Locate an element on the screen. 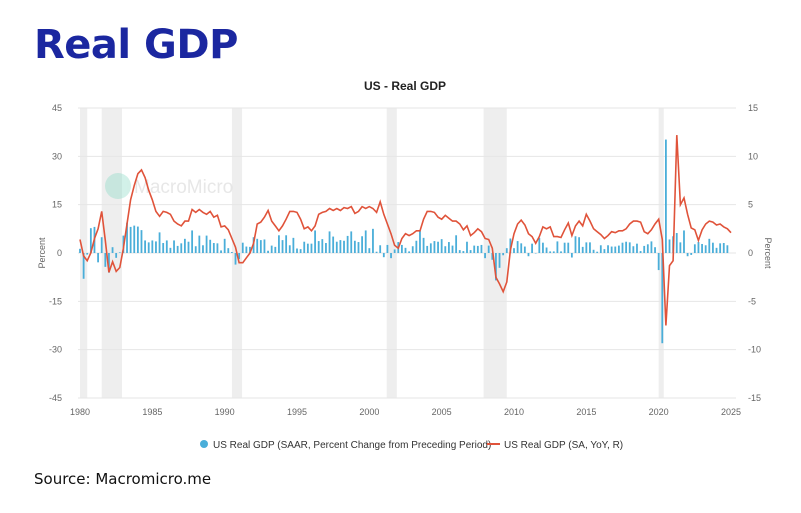  x-tick: 1985 is located at coordinates (152, 412).